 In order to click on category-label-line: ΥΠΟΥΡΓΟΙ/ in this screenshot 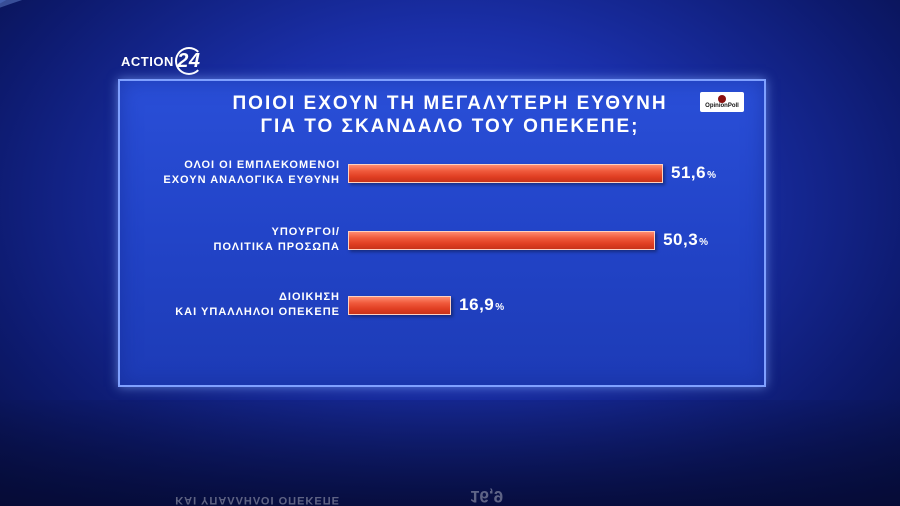, I will do `click(305, 232)`.